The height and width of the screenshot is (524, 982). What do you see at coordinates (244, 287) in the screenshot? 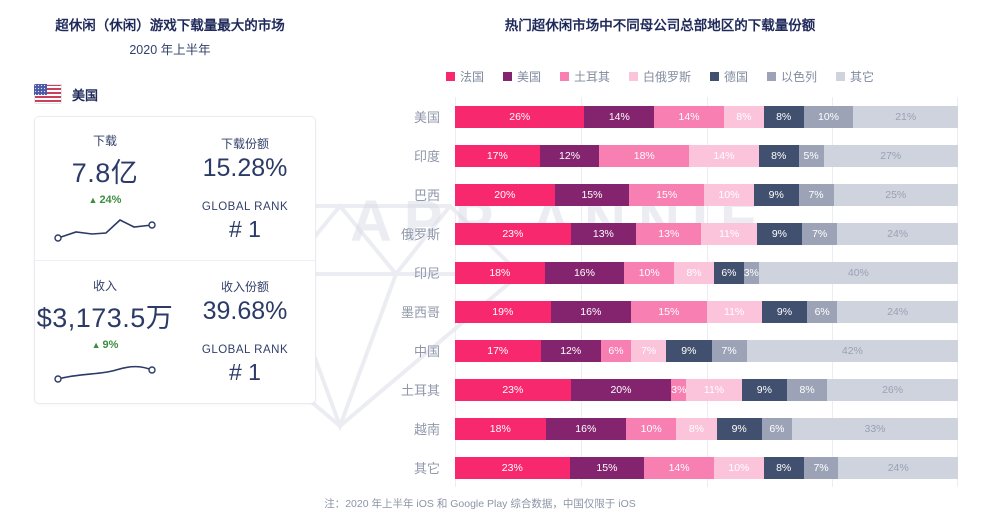
I see `revenue-share-label: 收入份额` at bounding box center [244, 287].